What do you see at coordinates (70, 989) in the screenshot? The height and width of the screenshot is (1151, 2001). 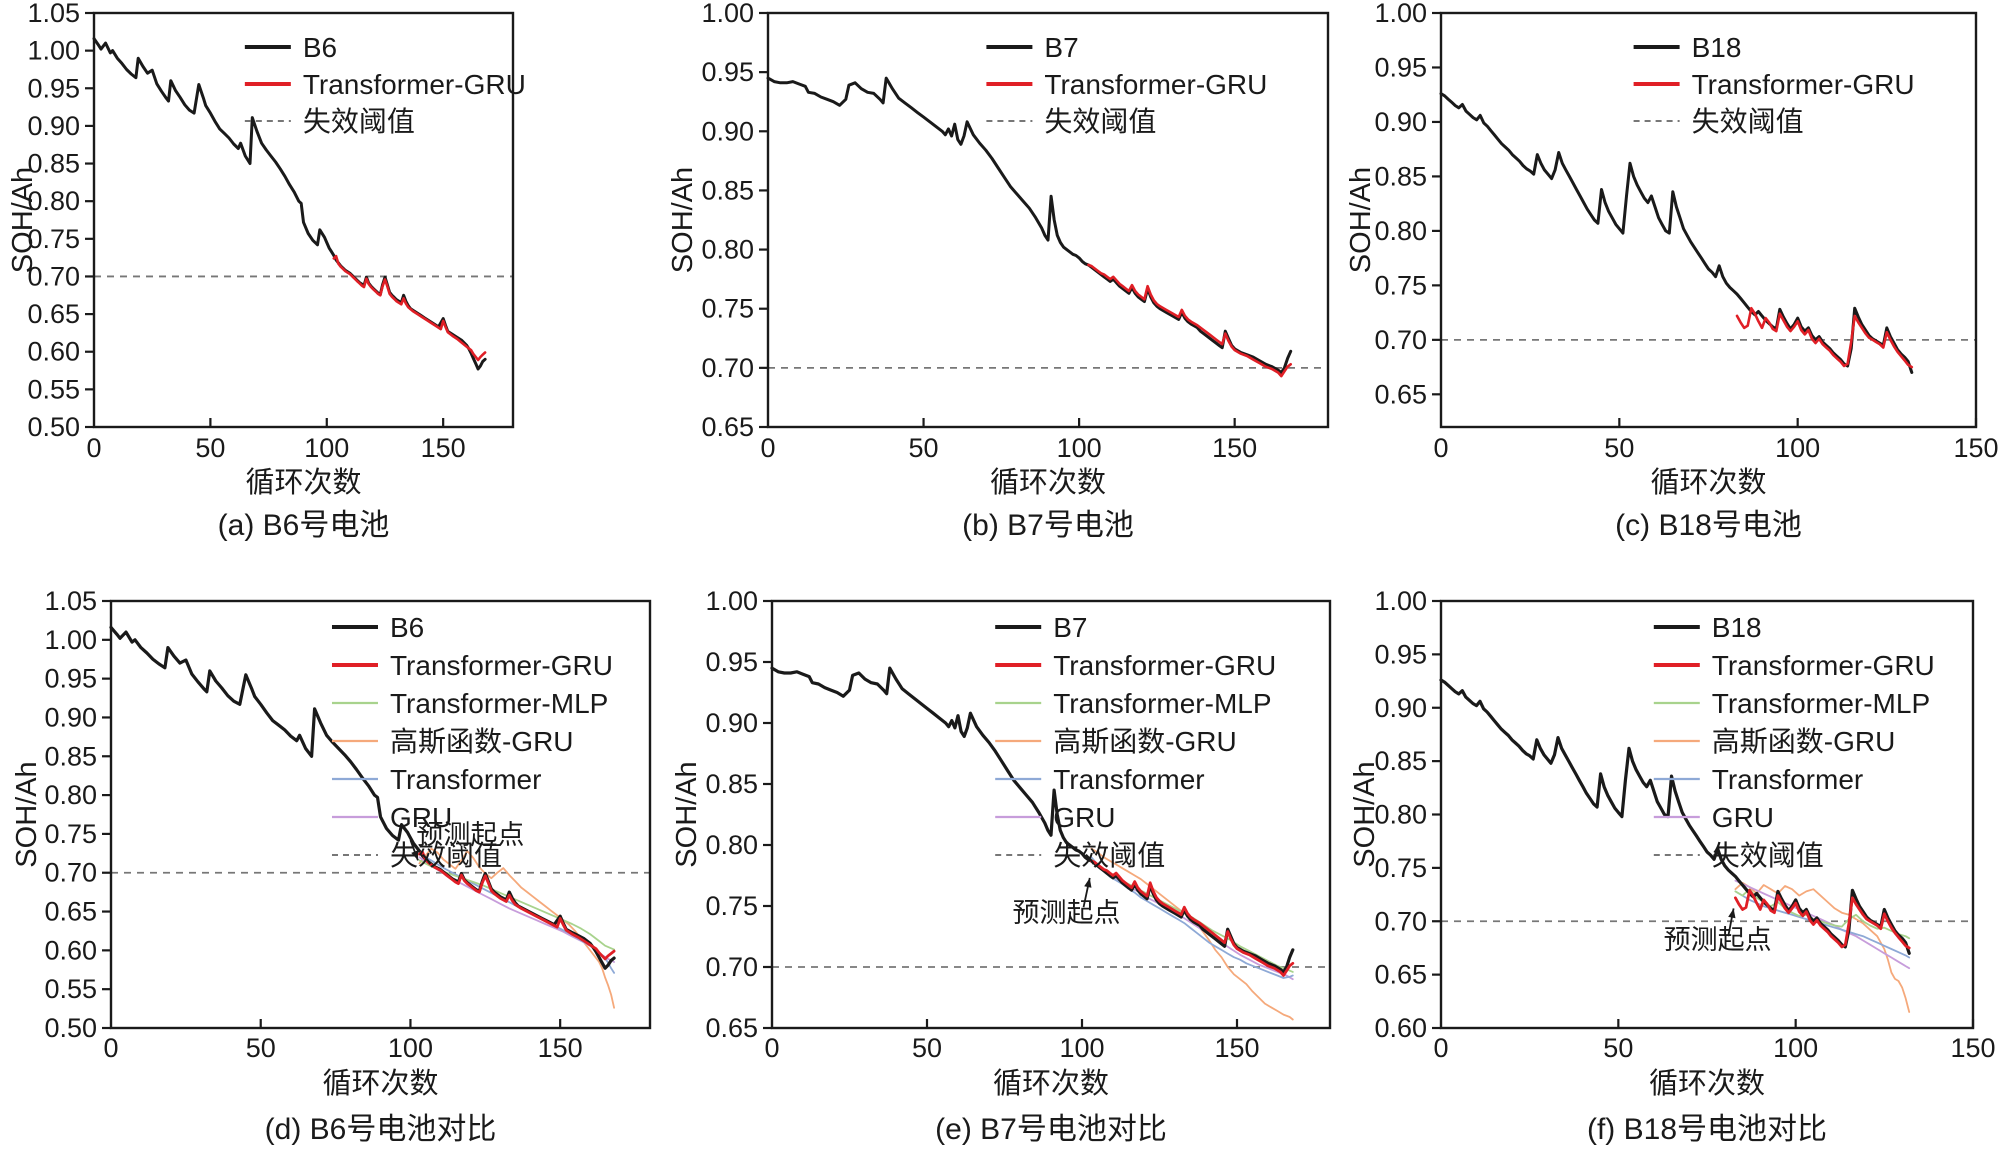 I see `y-tick-label: 0.55` at bounding box center [70, 989].